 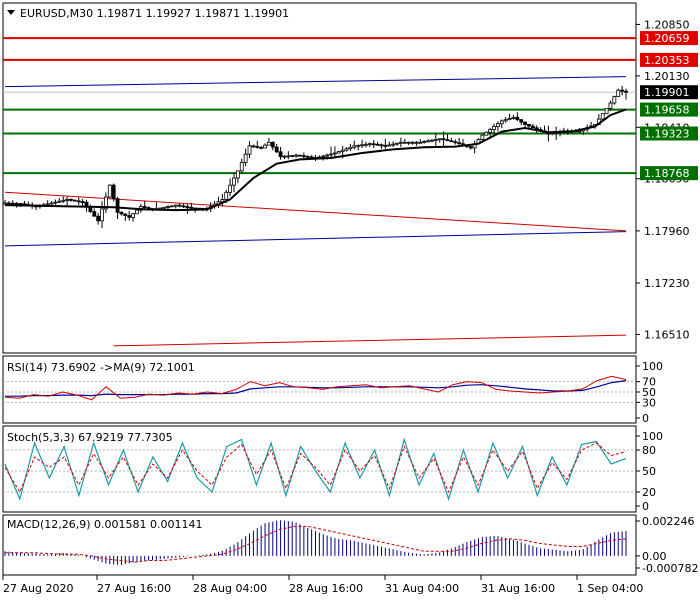 What do you see at coordinates (649, 492) in the screenshot?
I see `sub-tick-label: 20` at bounding box center [649, 492].